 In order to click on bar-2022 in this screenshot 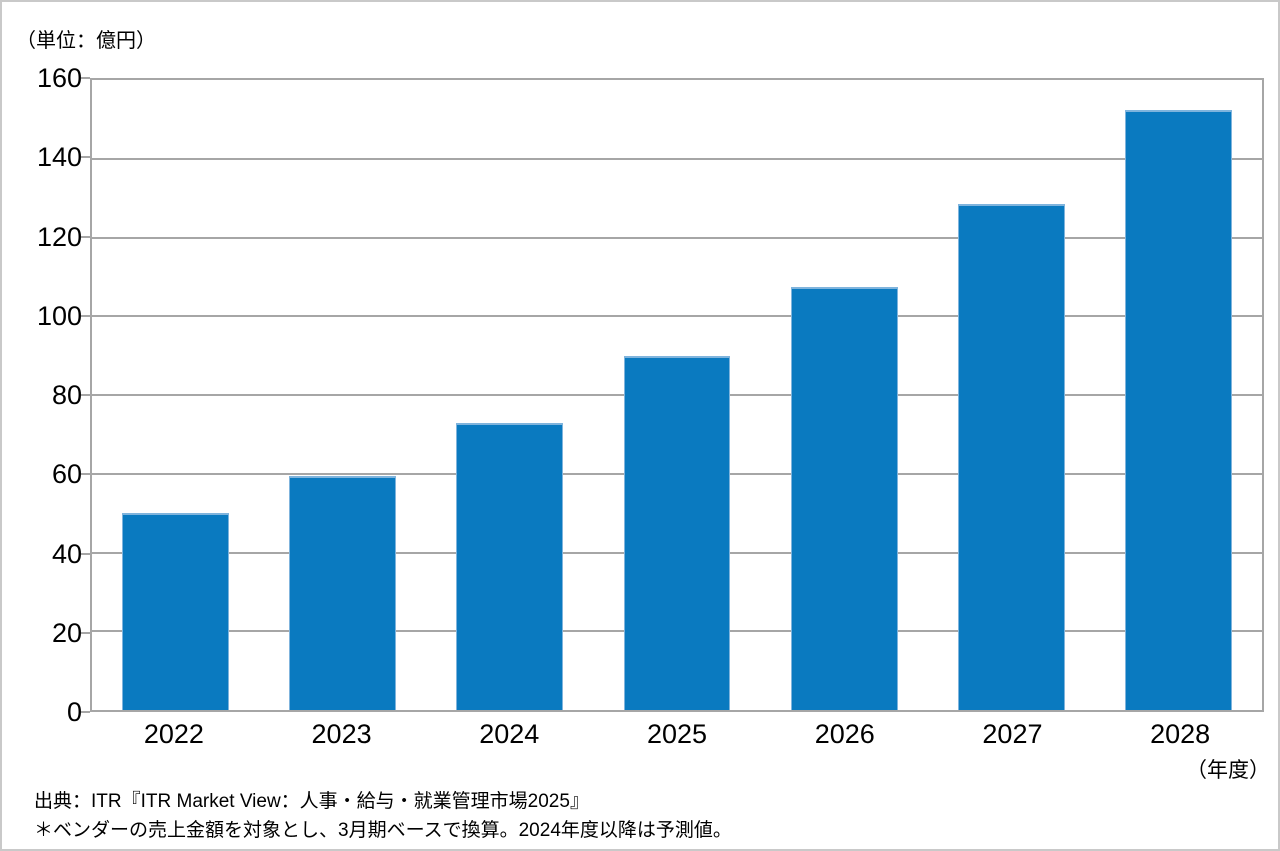, I will do `click(176, 611)`.